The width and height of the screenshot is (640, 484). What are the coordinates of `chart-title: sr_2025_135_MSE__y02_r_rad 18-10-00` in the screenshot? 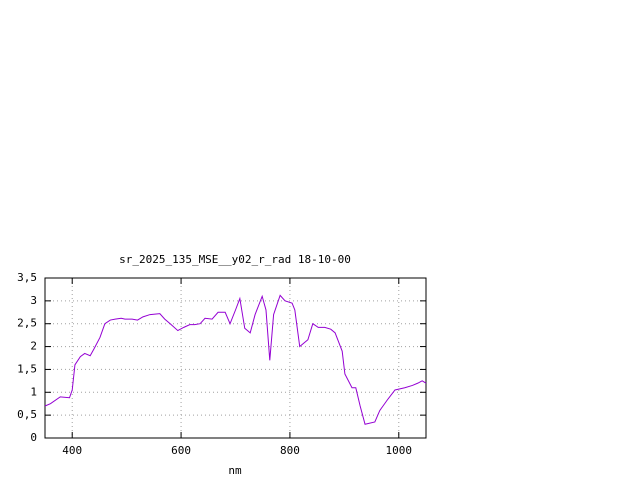 It's located at (235, 259).